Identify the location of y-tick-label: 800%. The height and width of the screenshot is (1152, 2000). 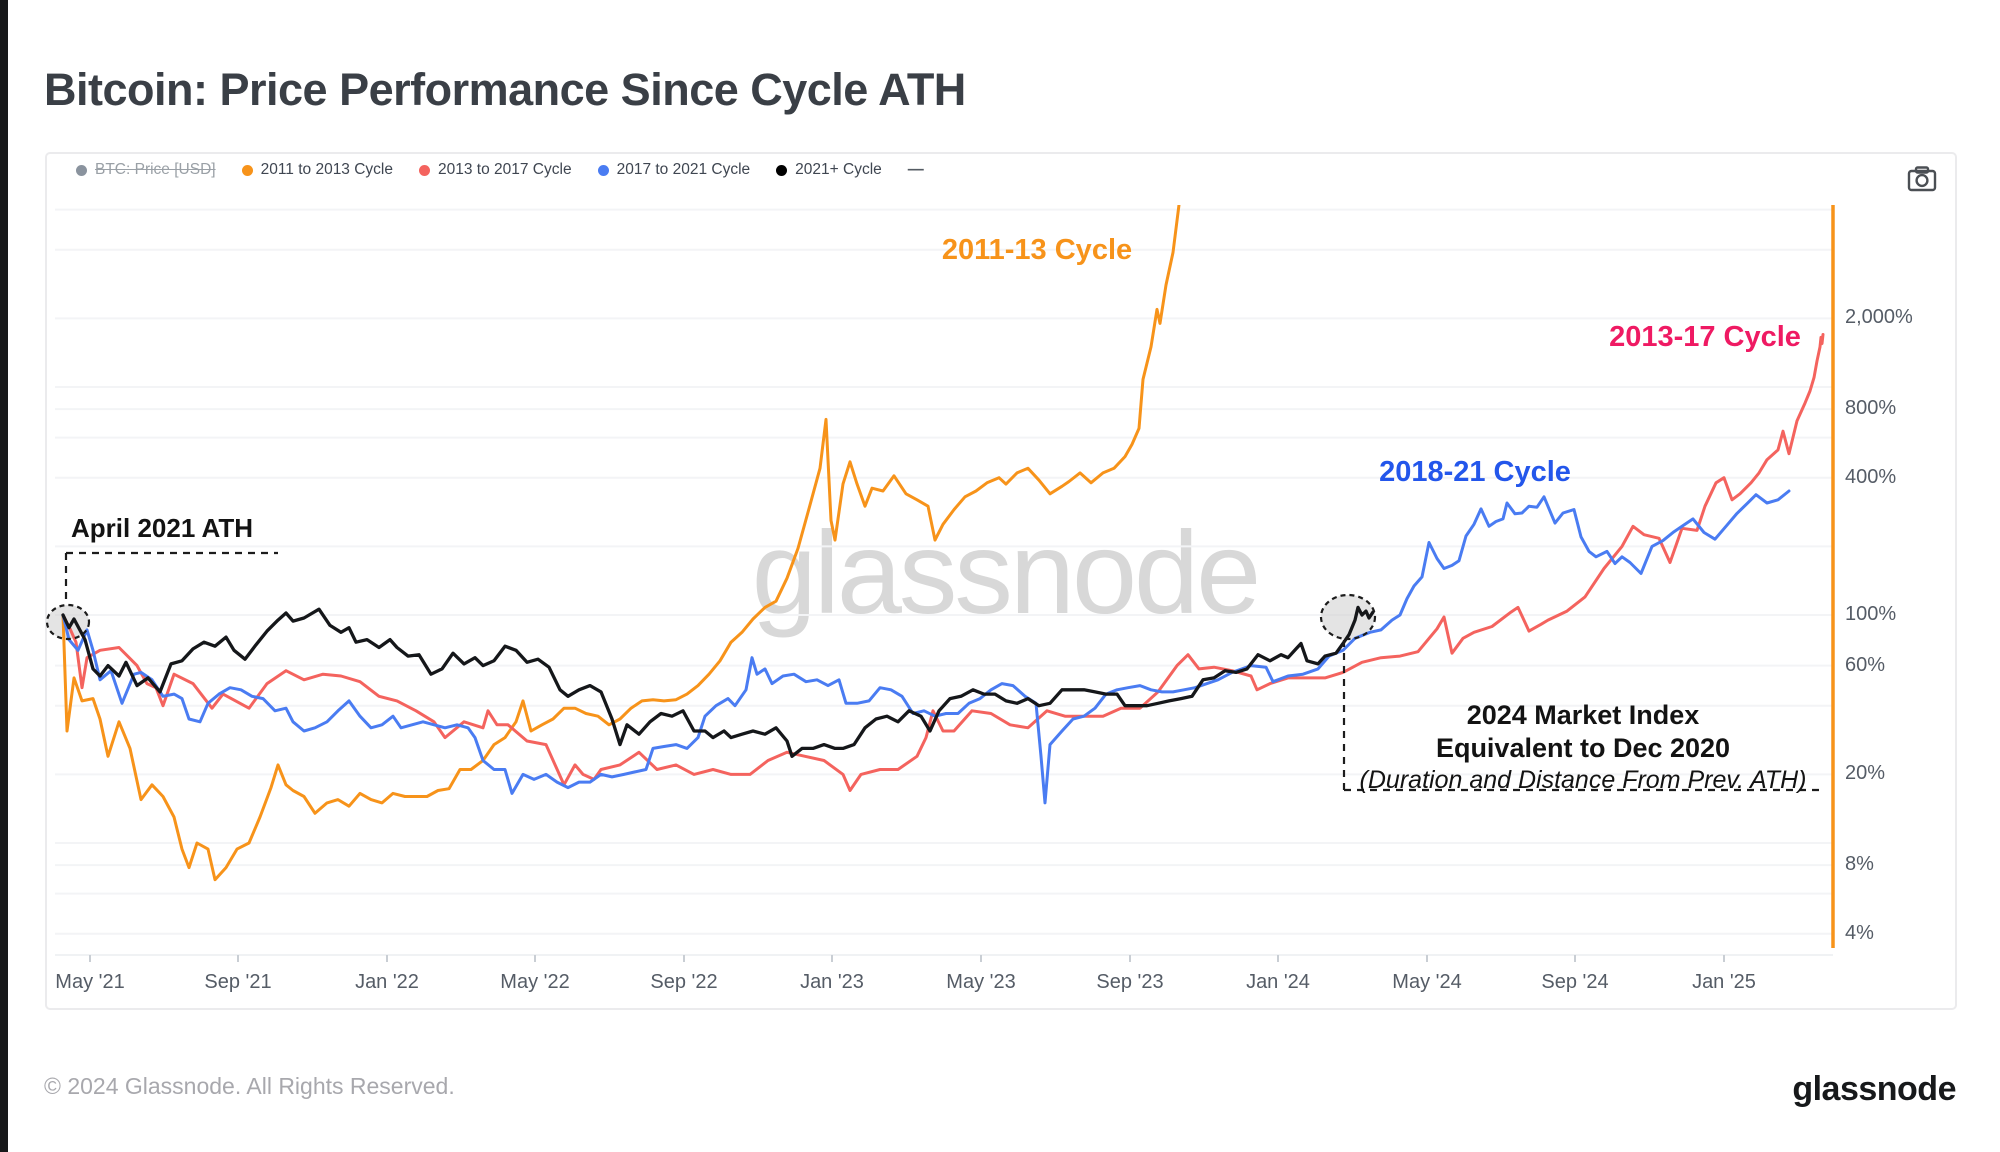
(1871, 408).